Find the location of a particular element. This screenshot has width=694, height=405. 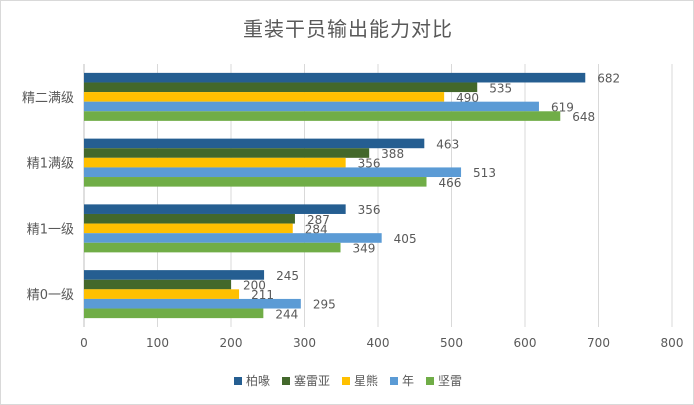

legend-item: 坚雷 is located at coordinates (444, 380).